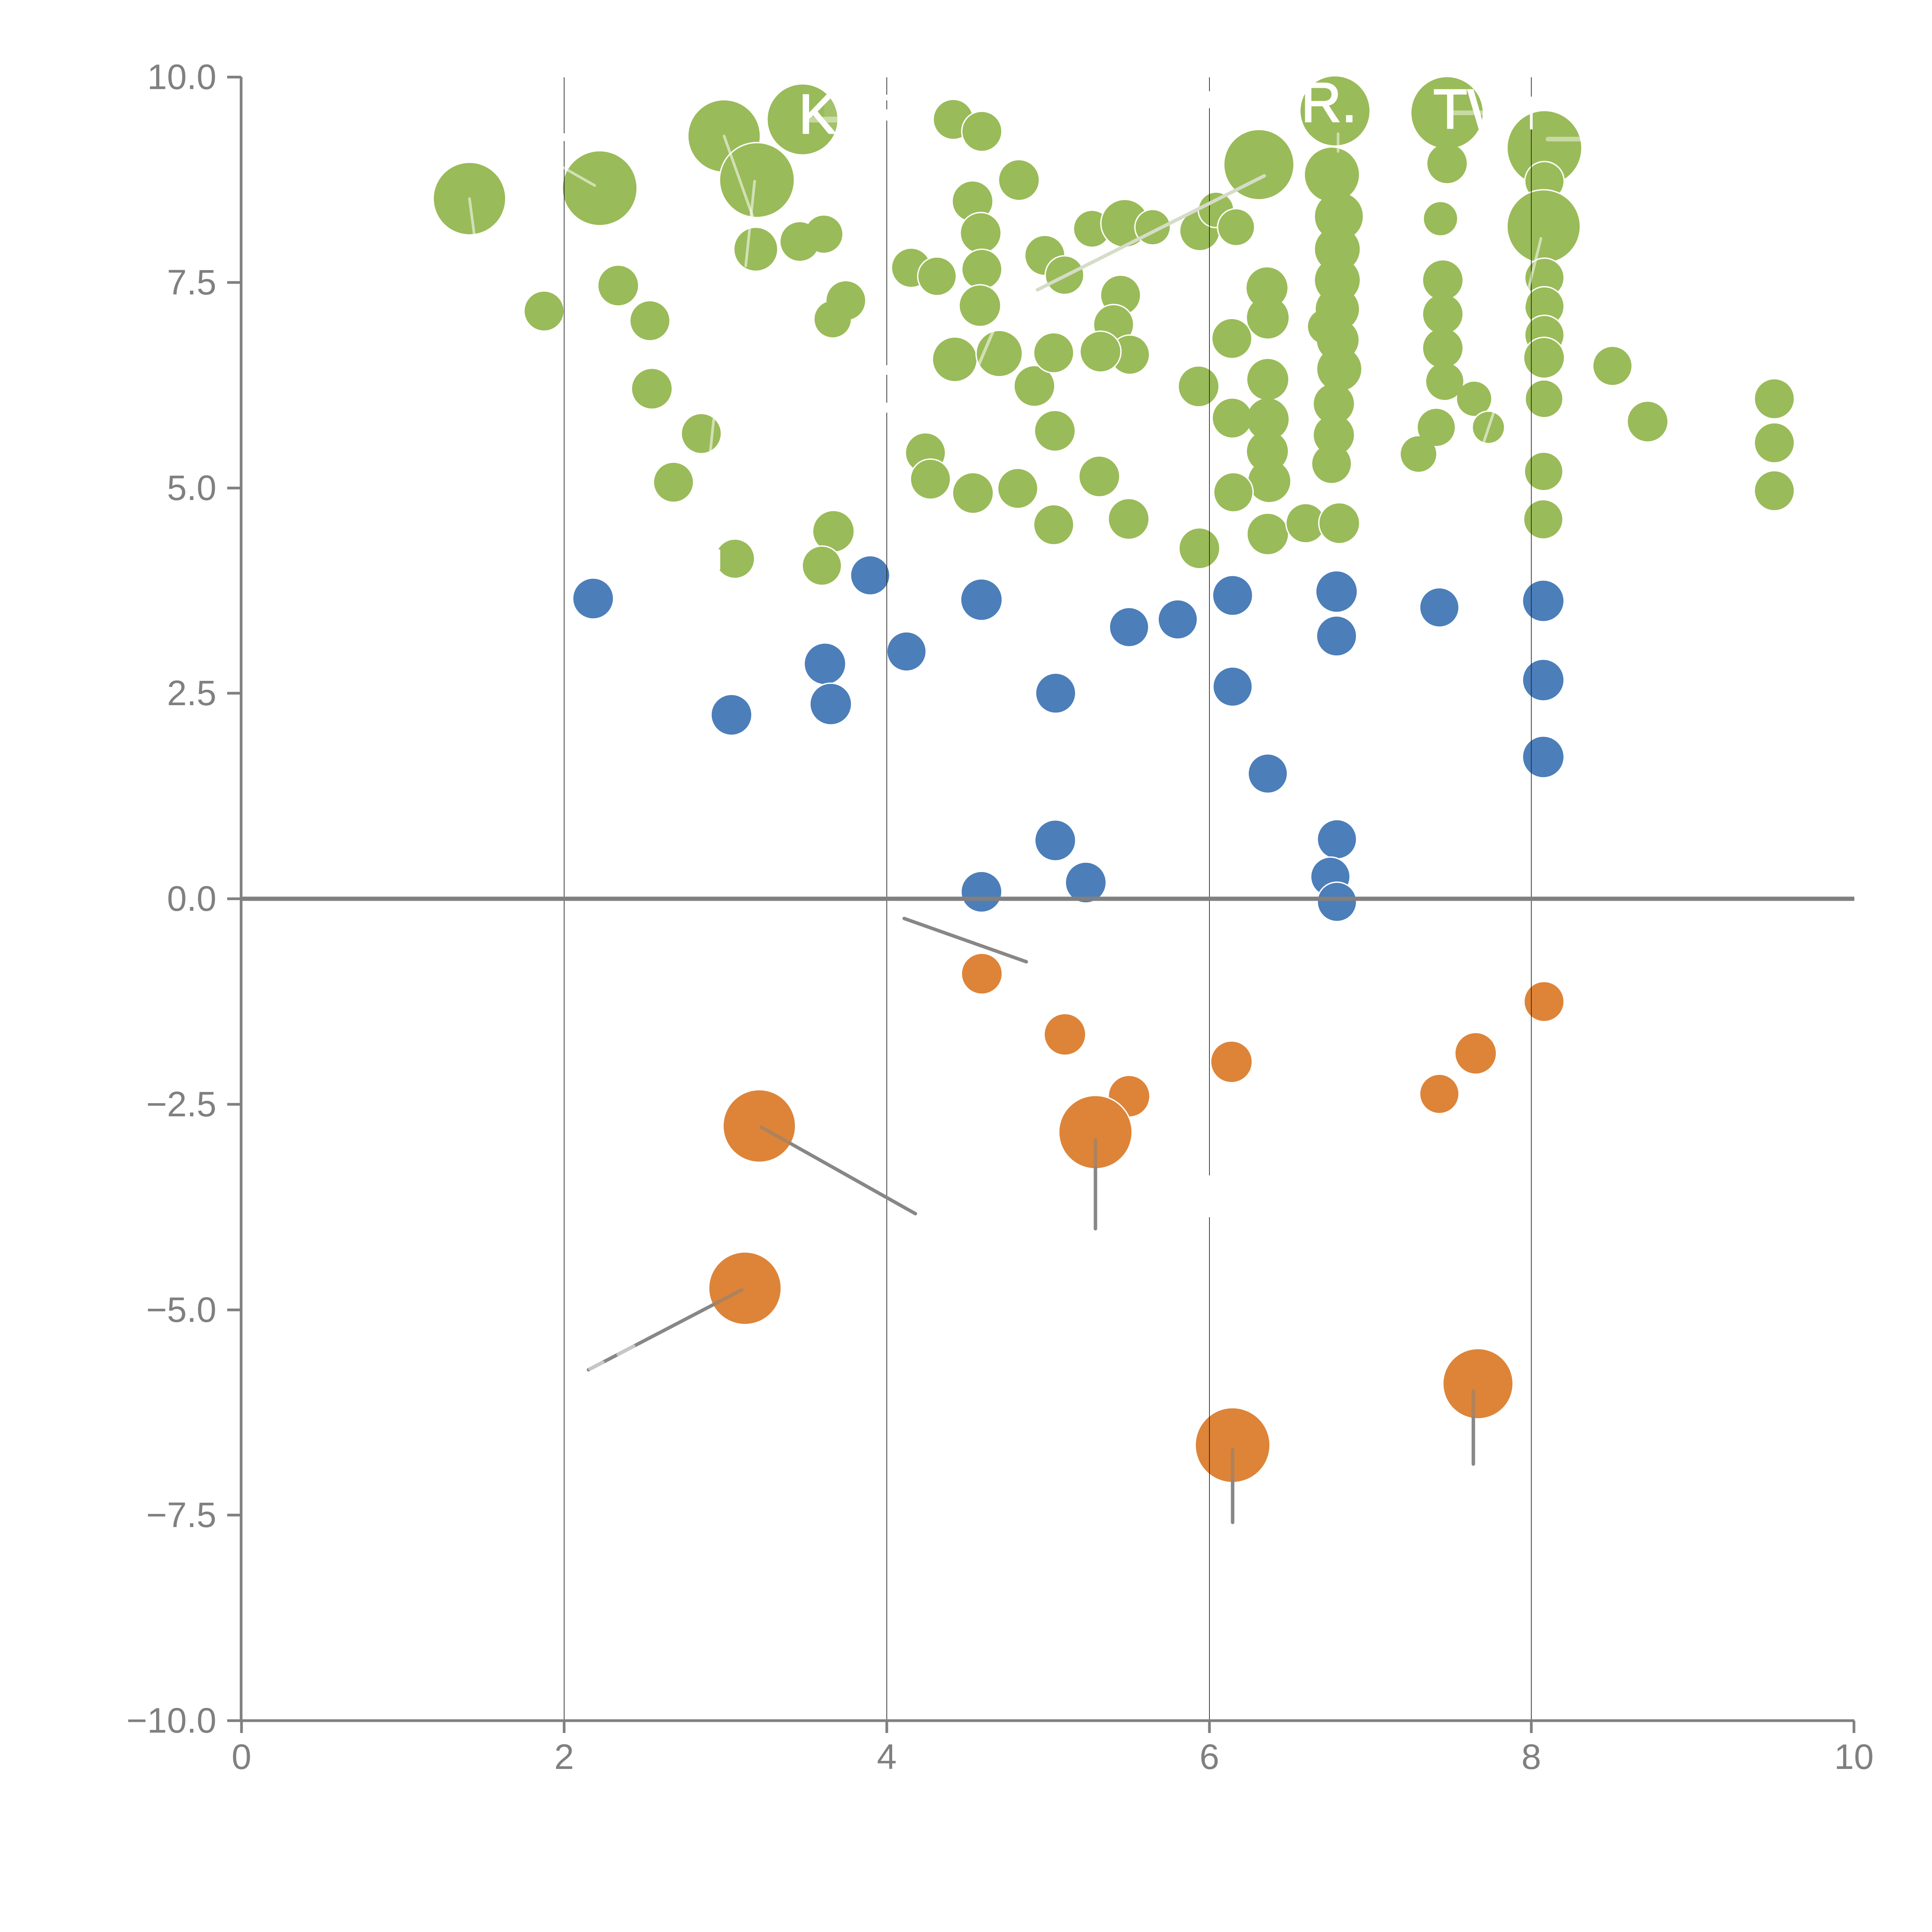  Describe the element at coordinates (181, 1310) in the screenshot. I see `svg-text: −5.0` at that location.